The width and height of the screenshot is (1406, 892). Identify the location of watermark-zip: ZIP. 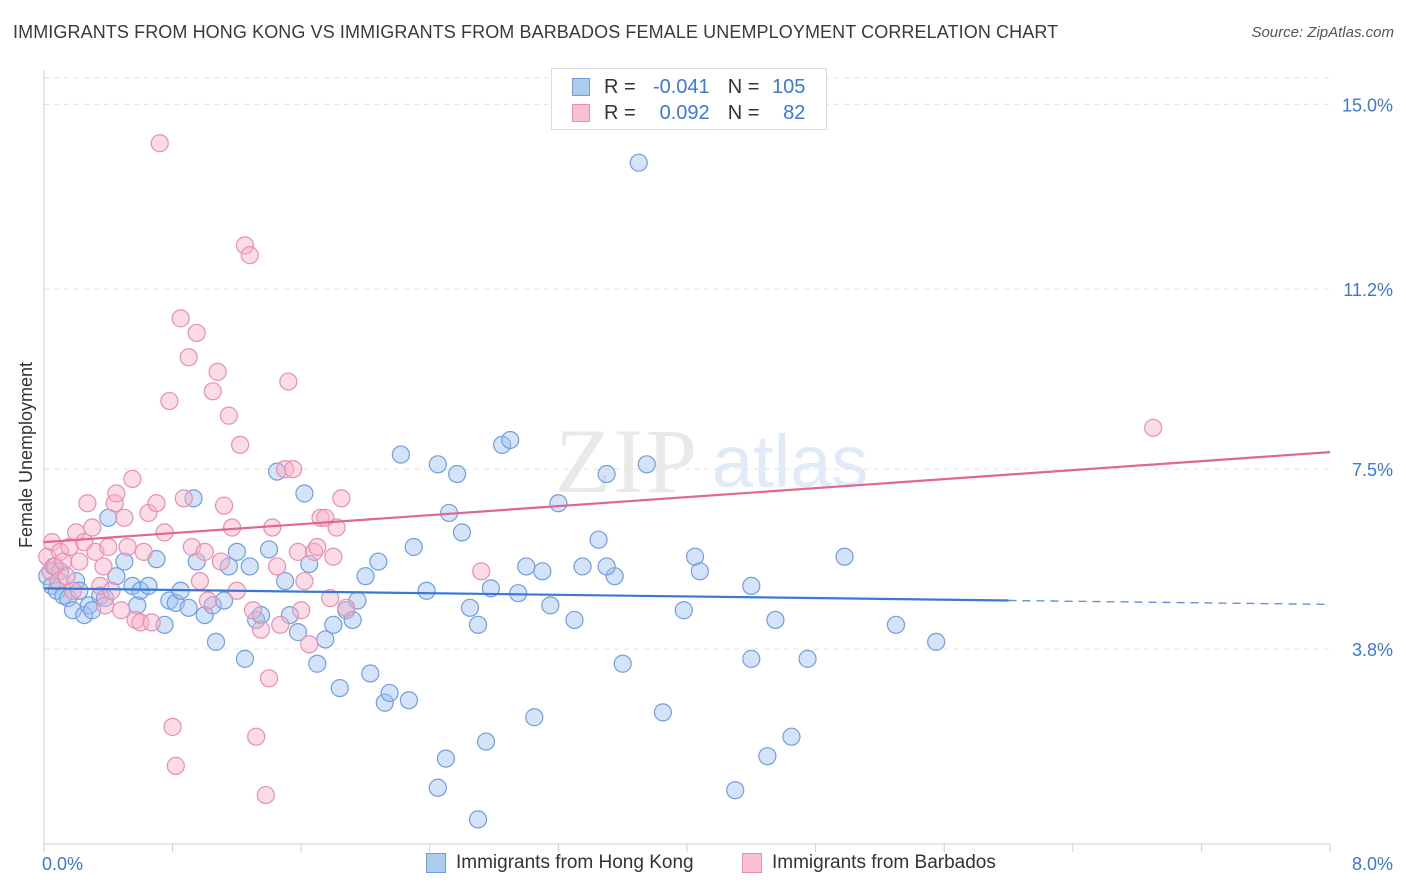
(627, 461).